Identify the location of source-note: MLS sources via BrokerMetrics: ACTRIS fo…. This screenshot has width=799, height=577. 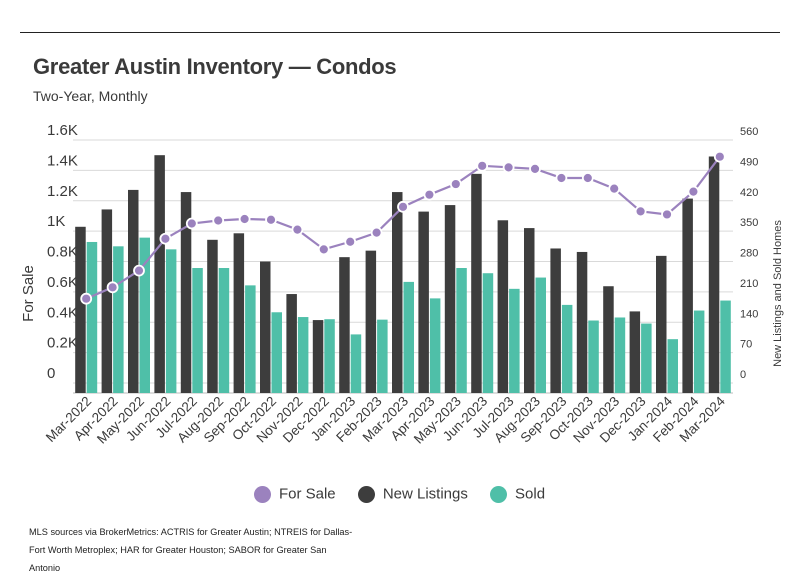
(191, 550).